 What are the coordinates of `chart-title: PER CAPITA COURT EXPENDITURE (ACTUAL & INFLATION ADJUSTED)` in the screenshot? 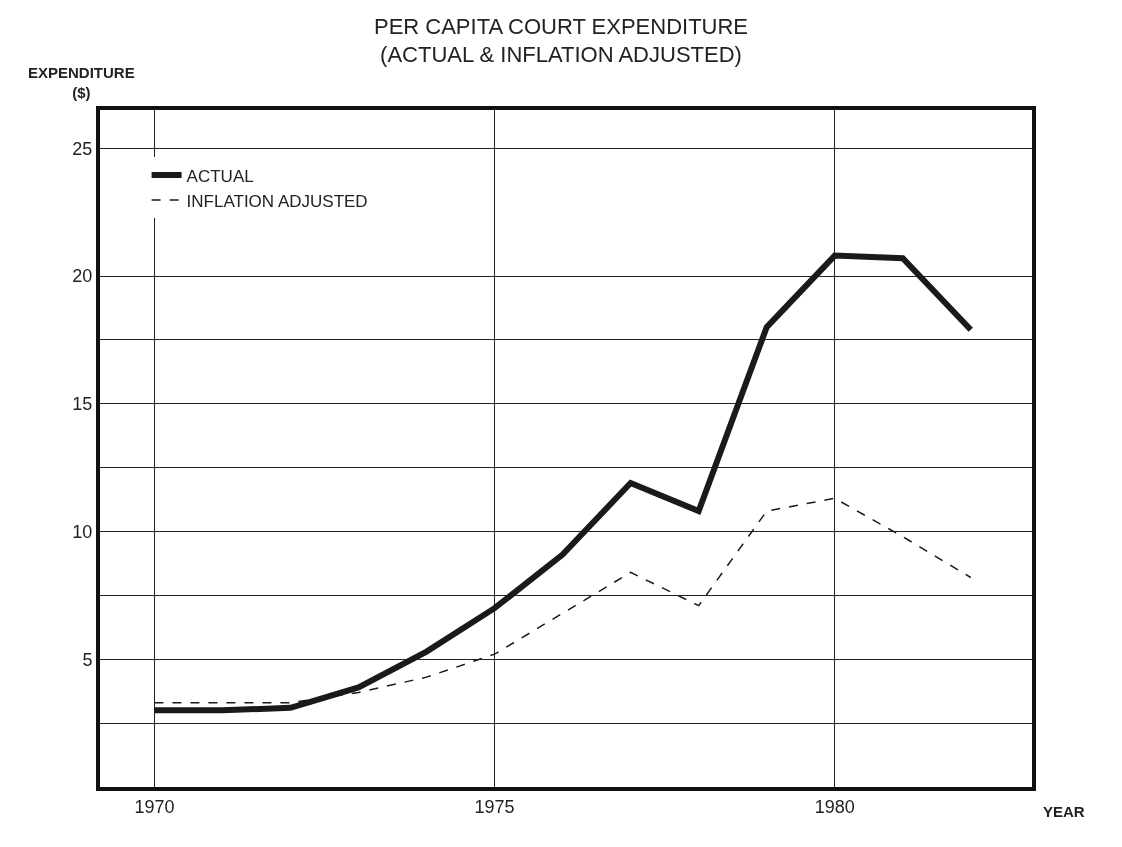 It's located at (561, 40).